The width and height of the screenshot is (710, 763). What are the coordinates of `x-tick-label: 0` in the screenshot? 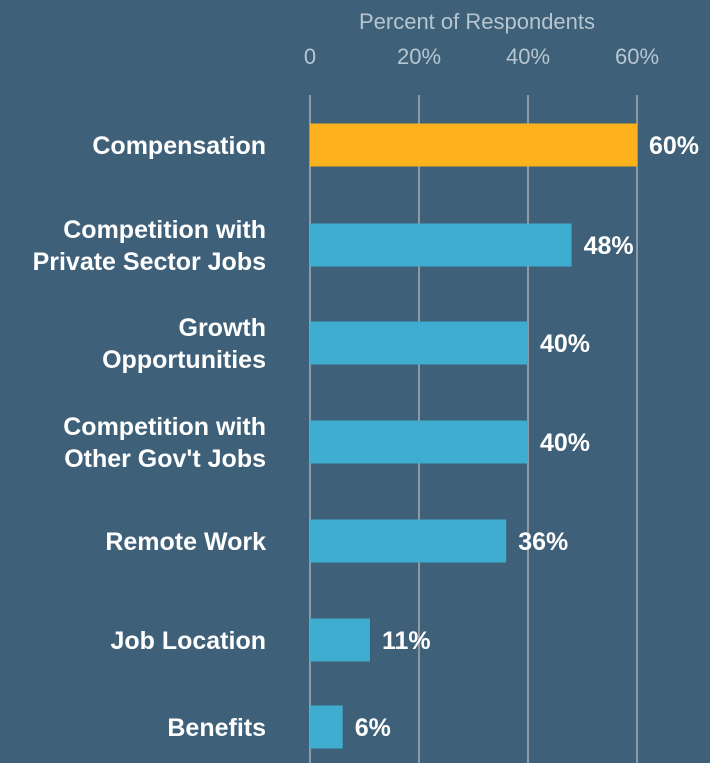 It's located at (310, 56).